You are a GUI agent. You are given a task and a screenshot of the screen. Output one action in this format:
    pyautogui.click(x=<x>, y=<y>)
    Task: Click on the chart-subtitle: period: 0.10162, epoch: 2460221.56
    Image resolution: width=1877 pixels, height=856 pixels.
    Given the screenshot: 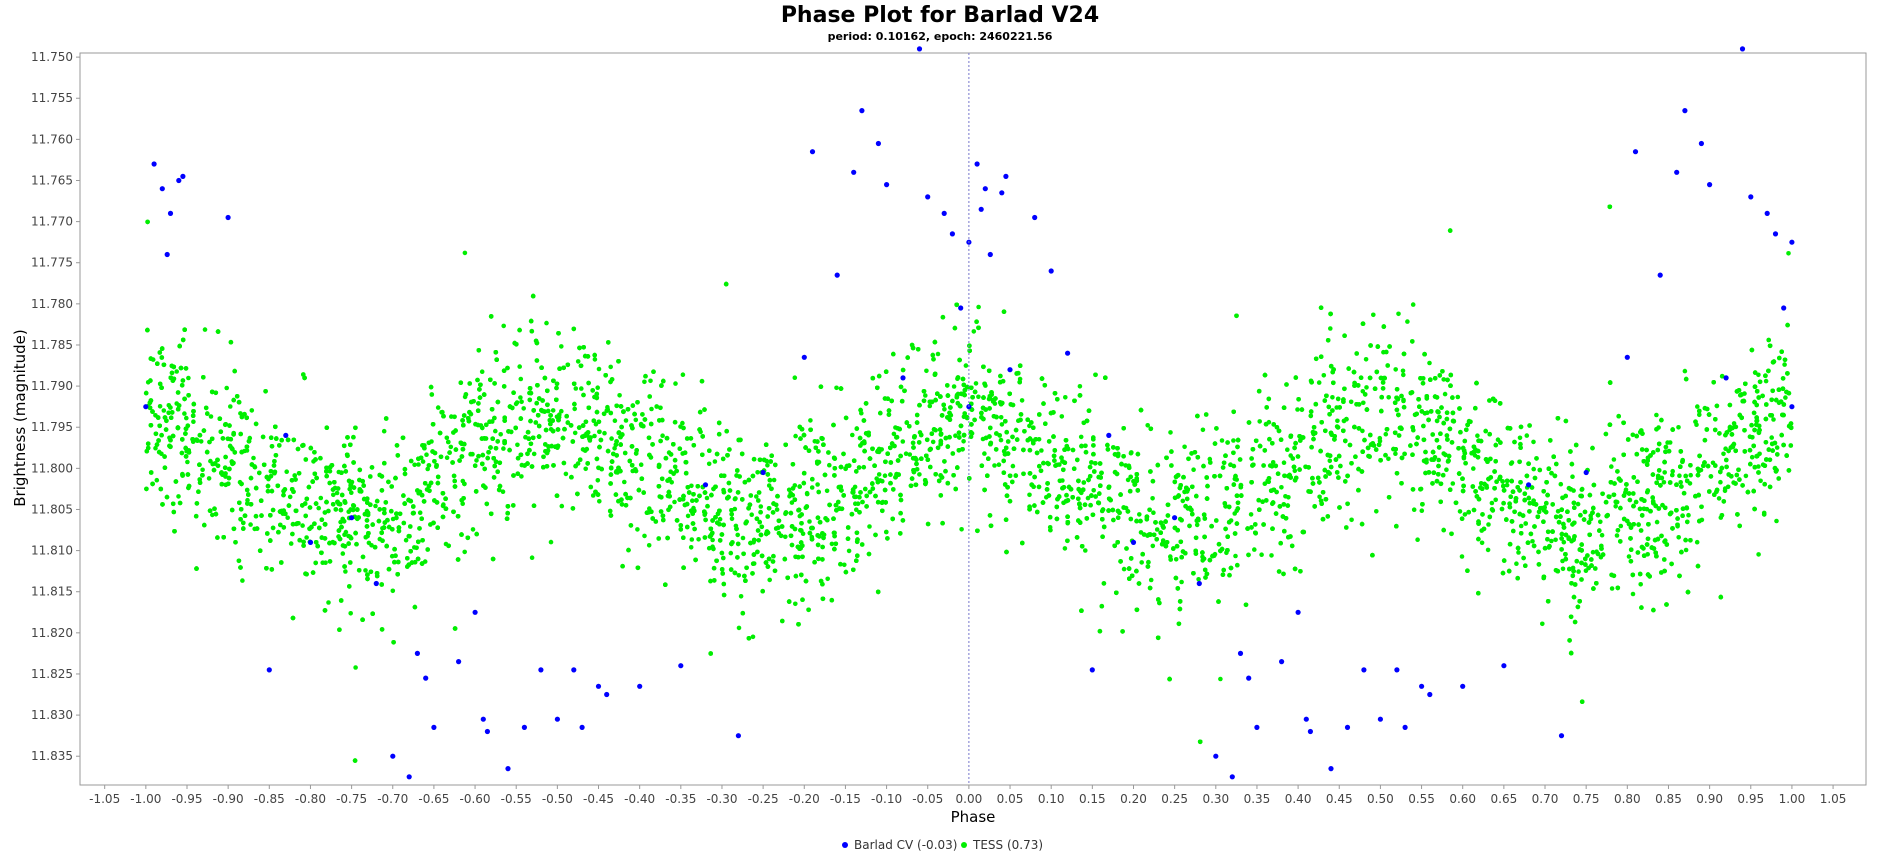 What is the action you would take?
    pyautogui.click(x=940, y=36)
    